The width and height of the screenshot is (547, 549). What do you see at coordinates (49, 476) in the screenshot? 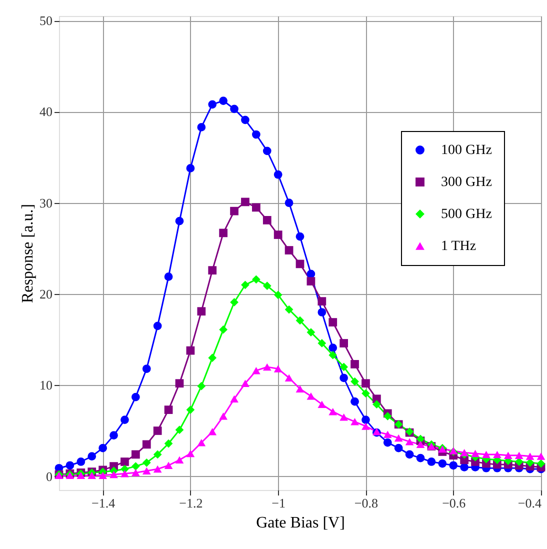
I see `y-tick-label: 0` at bounding box center [49, 476].